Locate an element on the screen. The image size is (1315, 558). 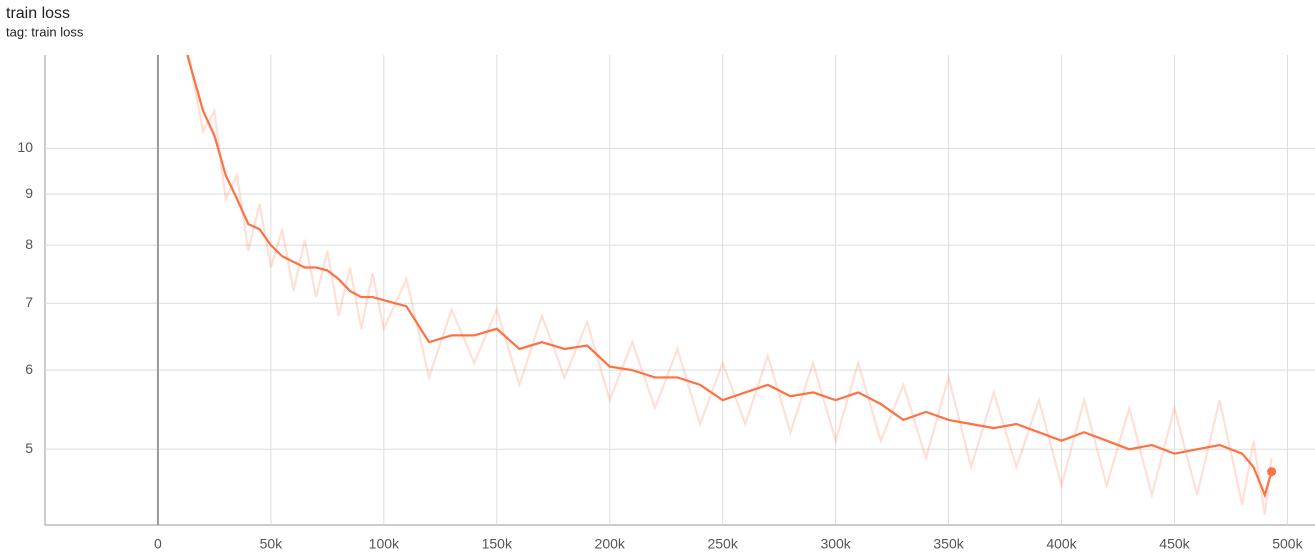
x-tick-label: 450k is located at coordinates (1174, 544).